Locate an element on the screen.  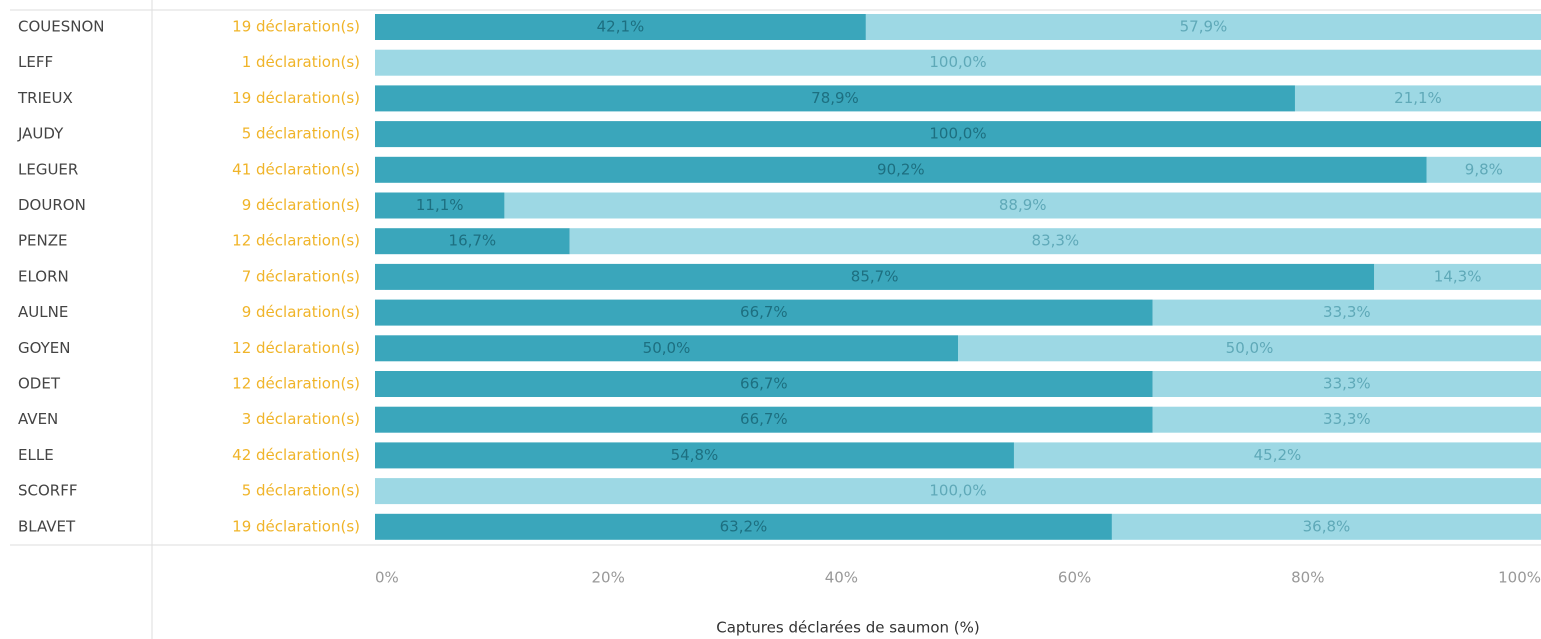
value-label: 54,8% is located at coordinates (695, 455).